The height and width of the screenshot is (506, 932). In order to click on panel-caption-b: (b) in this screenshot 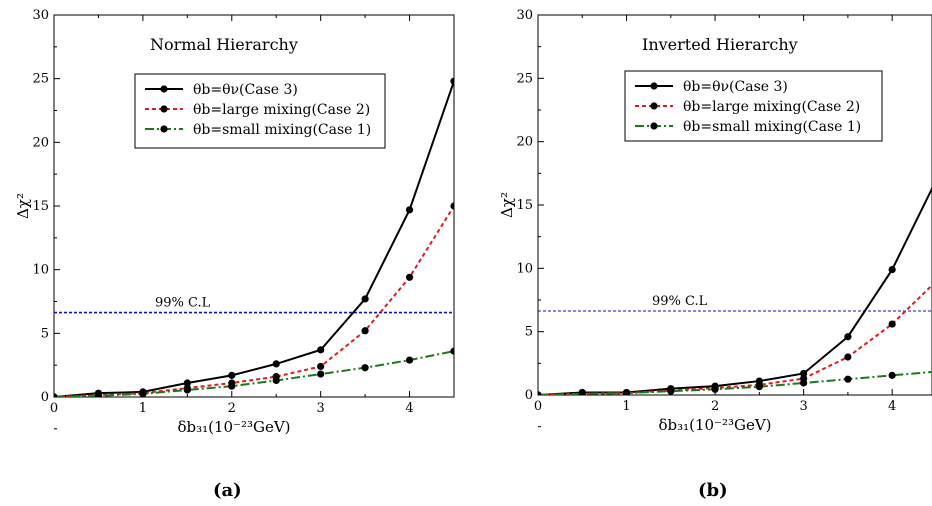, I will do `click(713, 490)`.